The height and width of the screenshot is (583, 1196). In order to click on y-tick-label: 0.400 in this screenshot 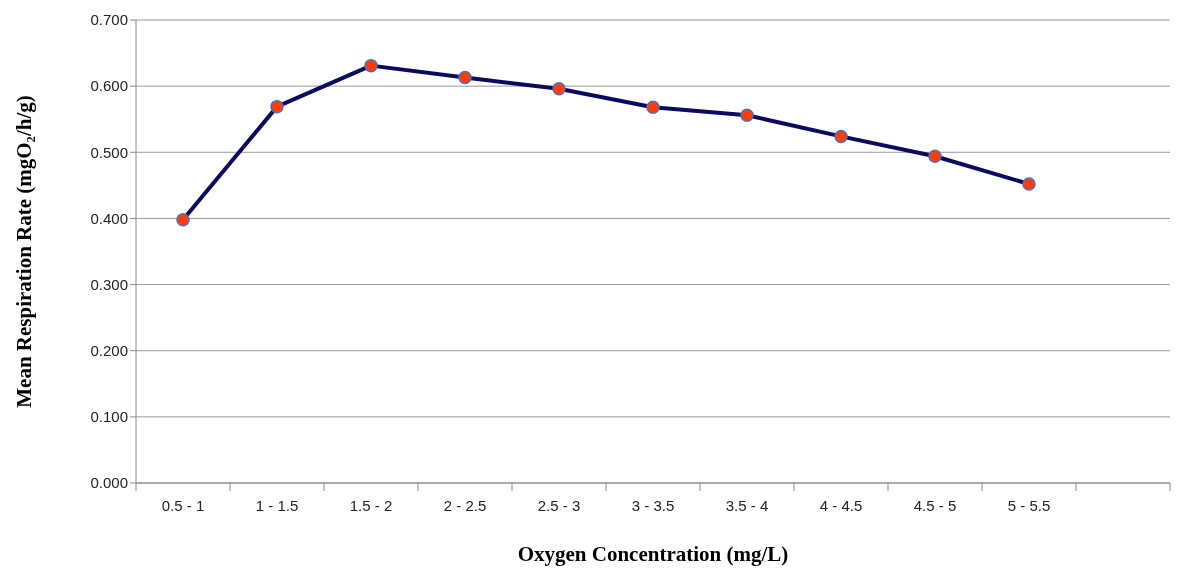, I will do `click(109, 218)`.